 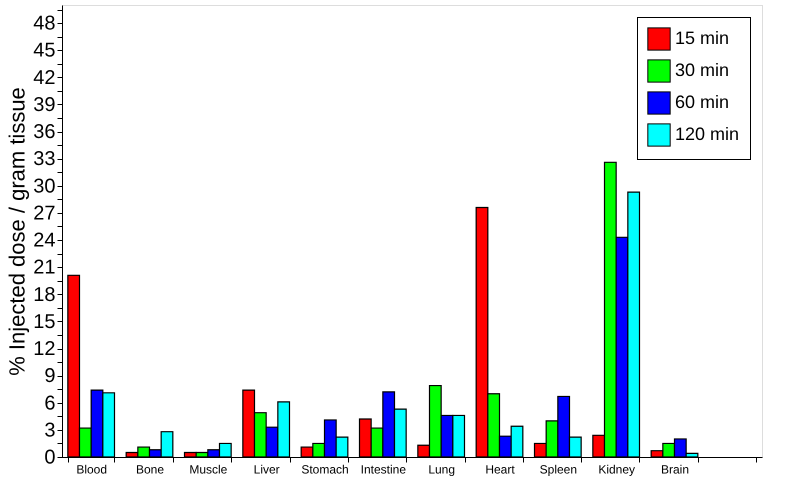 What do you see at coordinates (44, 349) in the screenshot?
I see `y-tick-label: 12` at bounding box center [44, 349].